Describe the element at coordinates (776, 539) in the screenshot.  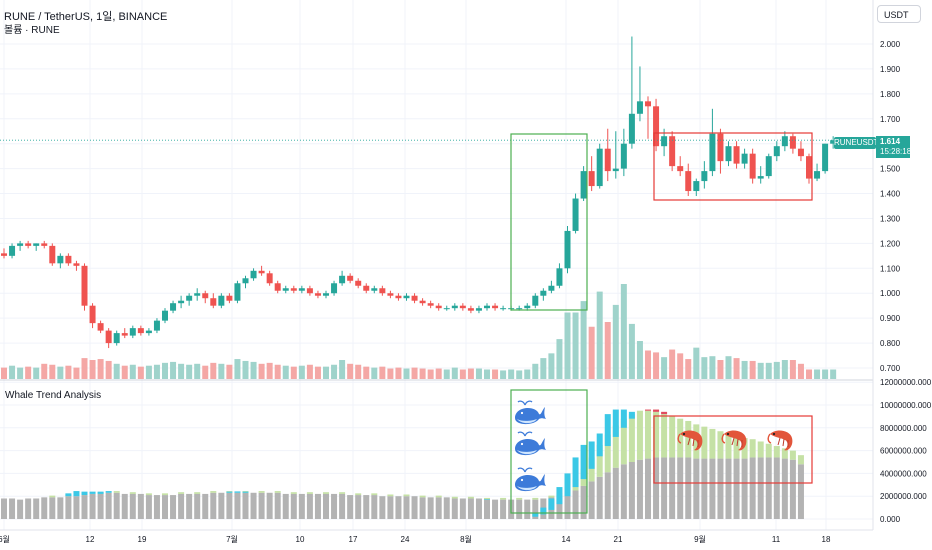
I see `time-tick-label: 11` at that location.